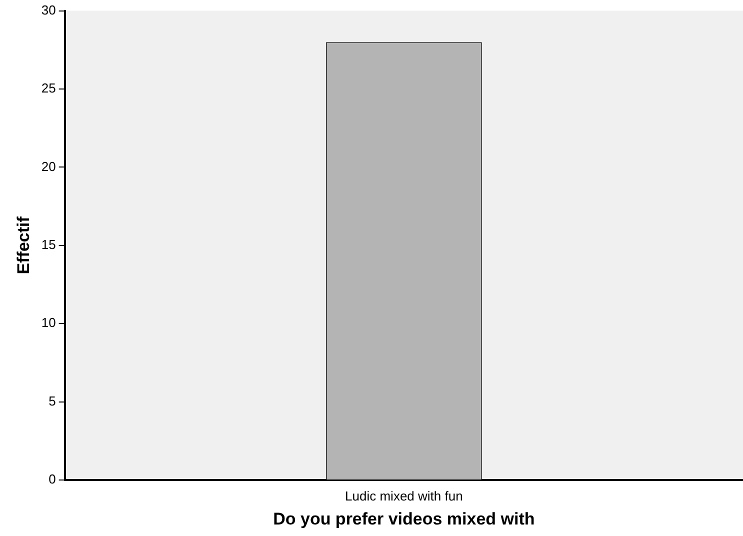 The image size is (743, 536). I want to click on y-tick-label: 10, so click(48, 322).